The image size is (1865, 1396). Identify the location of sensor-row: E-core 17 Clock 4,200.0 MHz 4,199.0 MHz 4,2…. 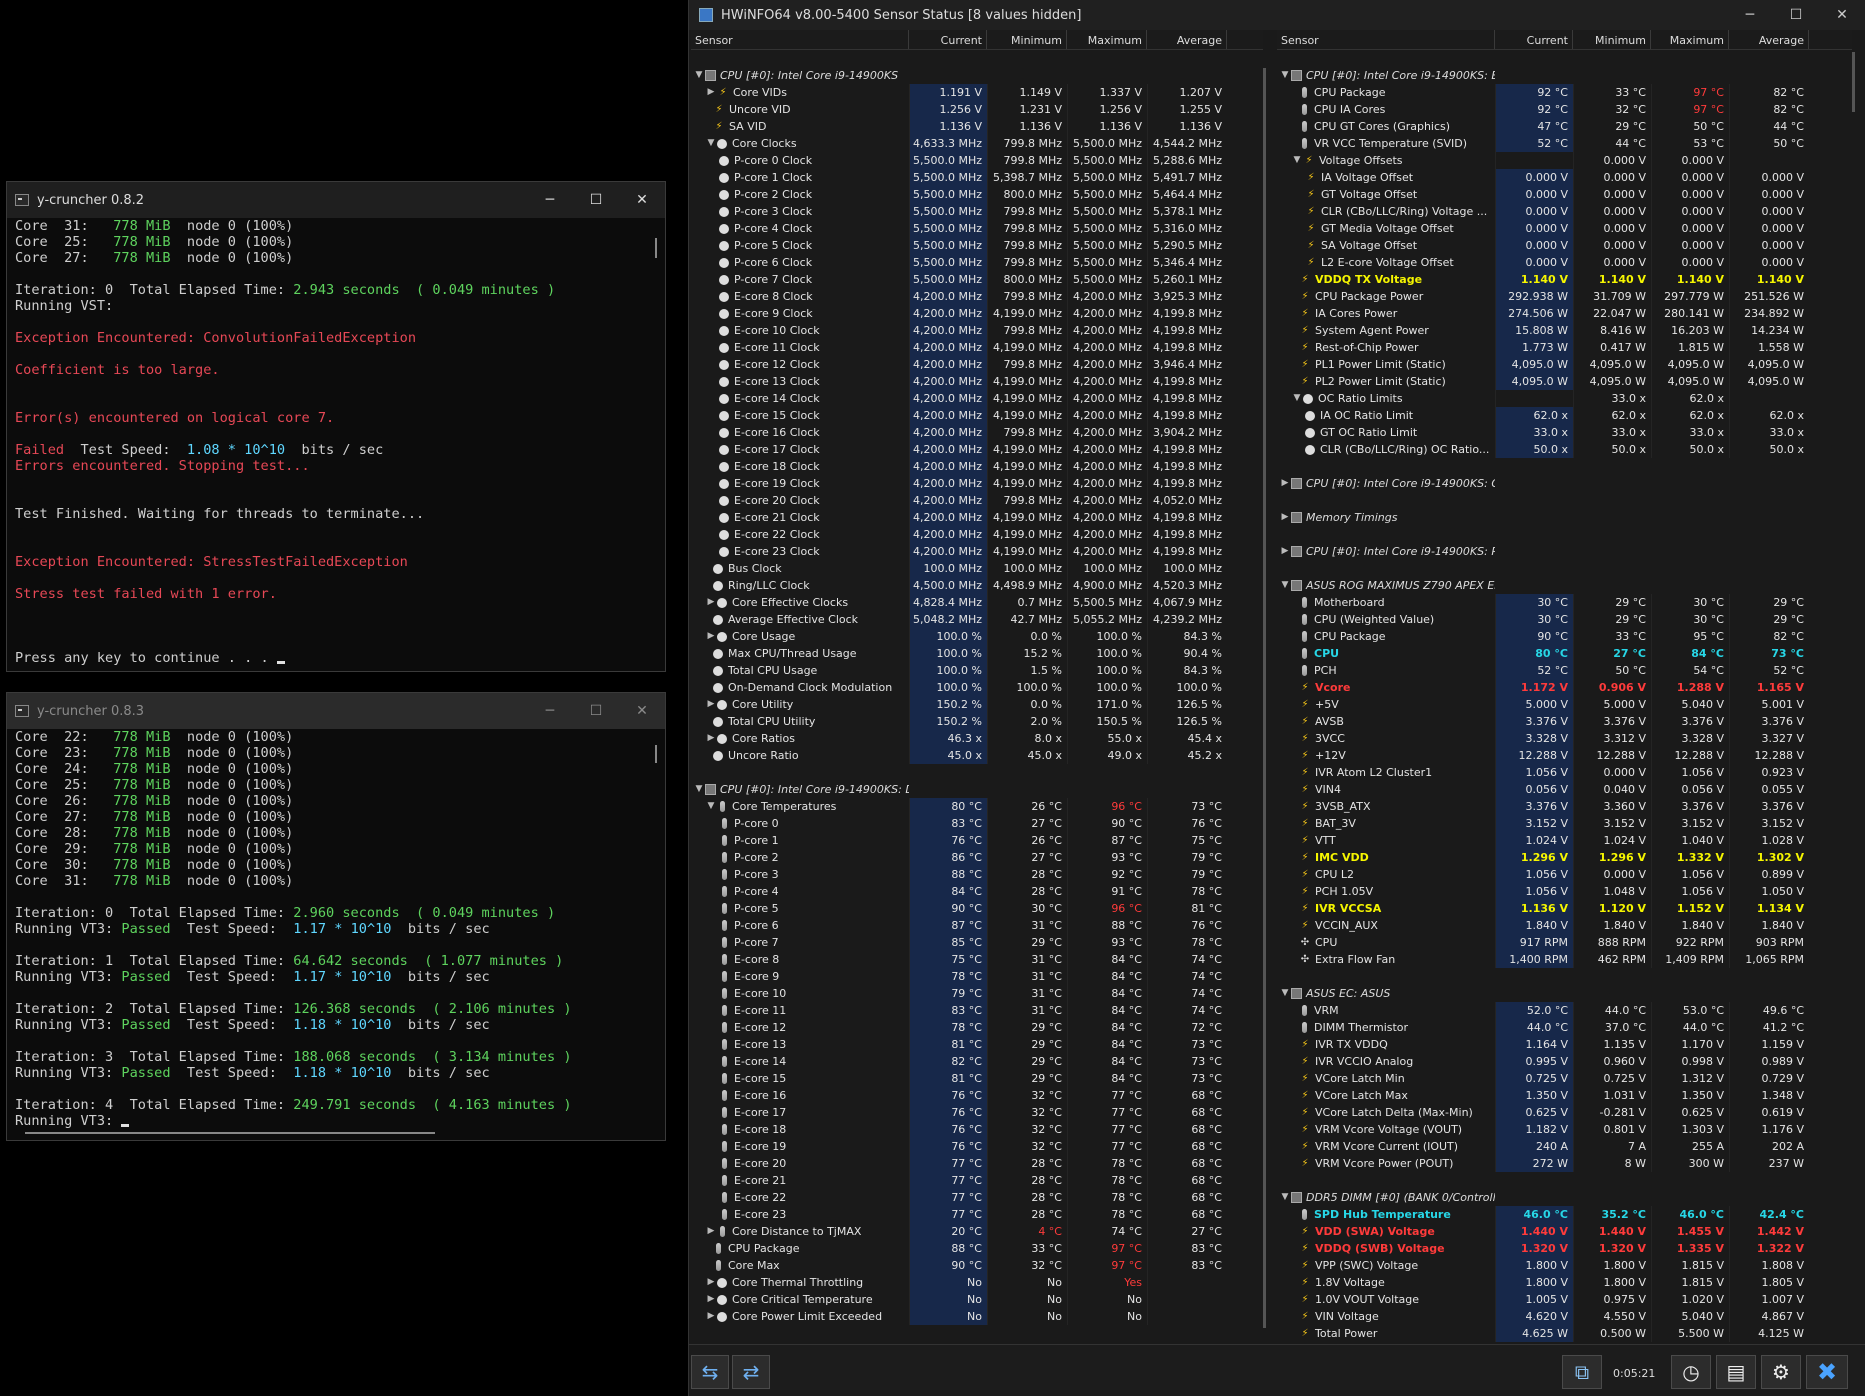
(977, 449).